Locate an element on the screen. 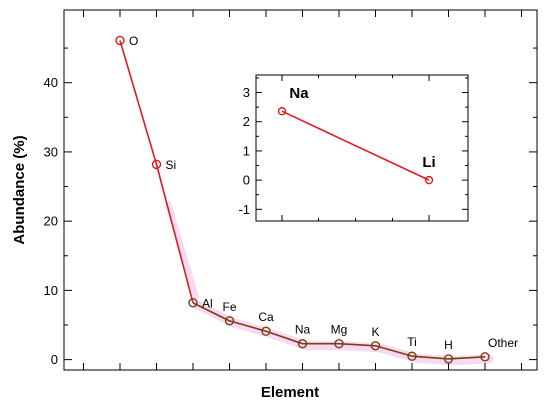 This screenshot has height=407, width=550. point-label: Mg is located at coordinates (339, 330).